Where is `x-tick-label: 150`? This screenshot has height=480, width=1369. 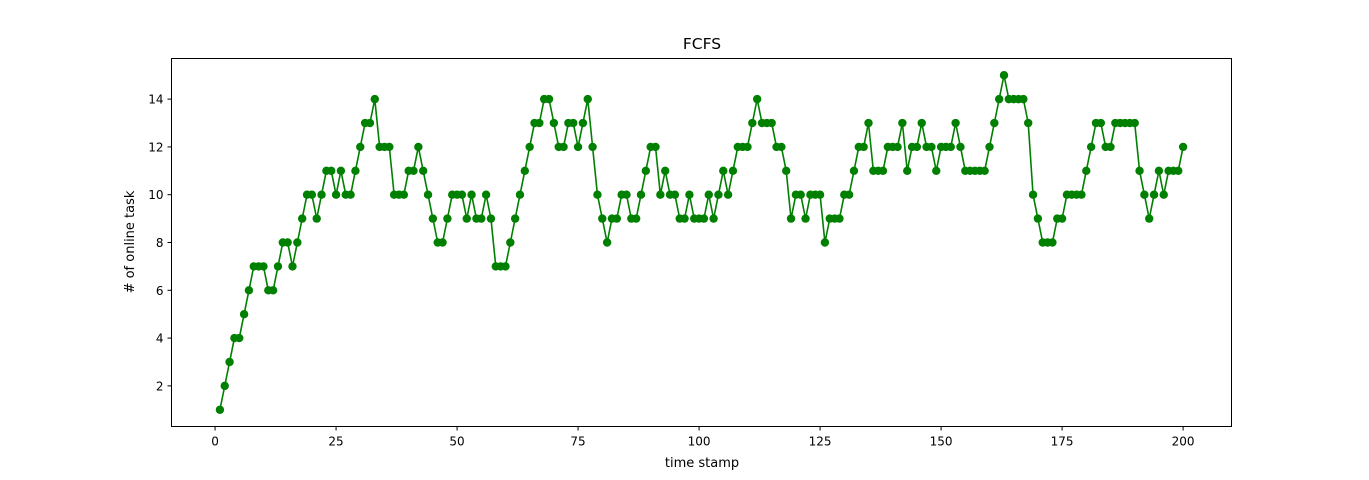
x-tick-label: 150 is located at coordinates (941, 442).